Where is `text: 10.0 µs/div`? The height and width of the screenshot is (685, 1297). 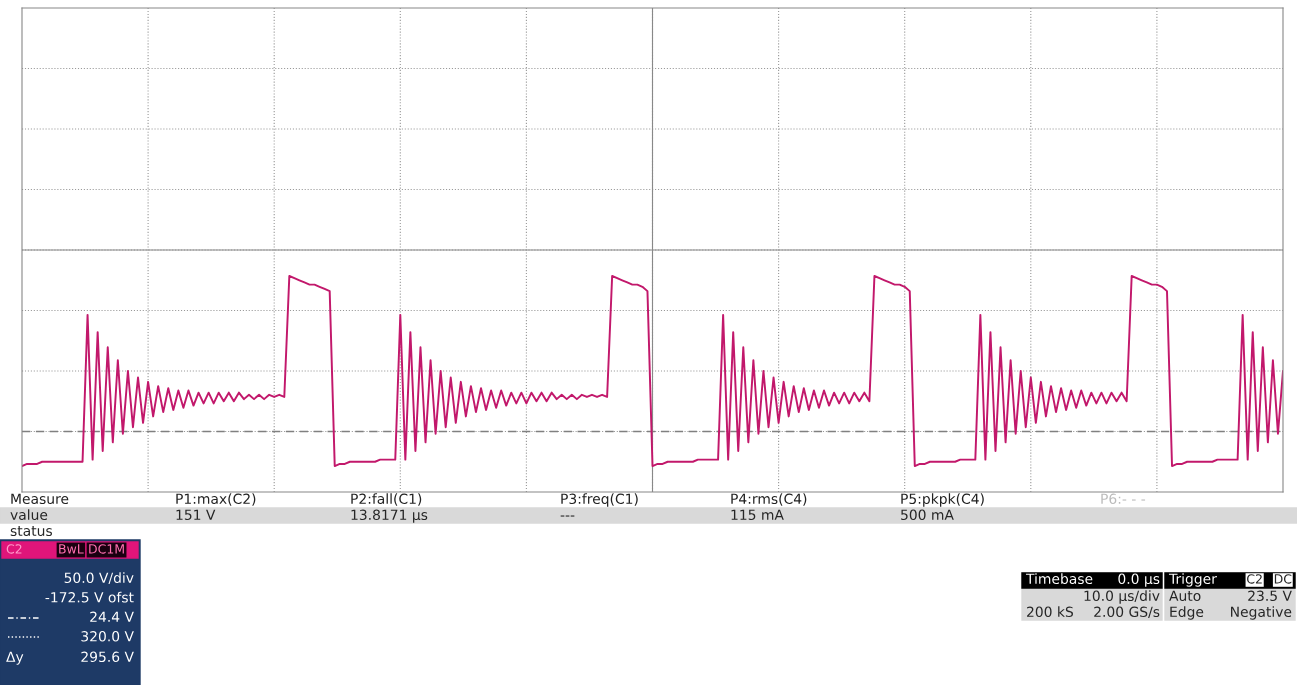 text: 10.0 µs/div is located at coordinates (1122, 597).